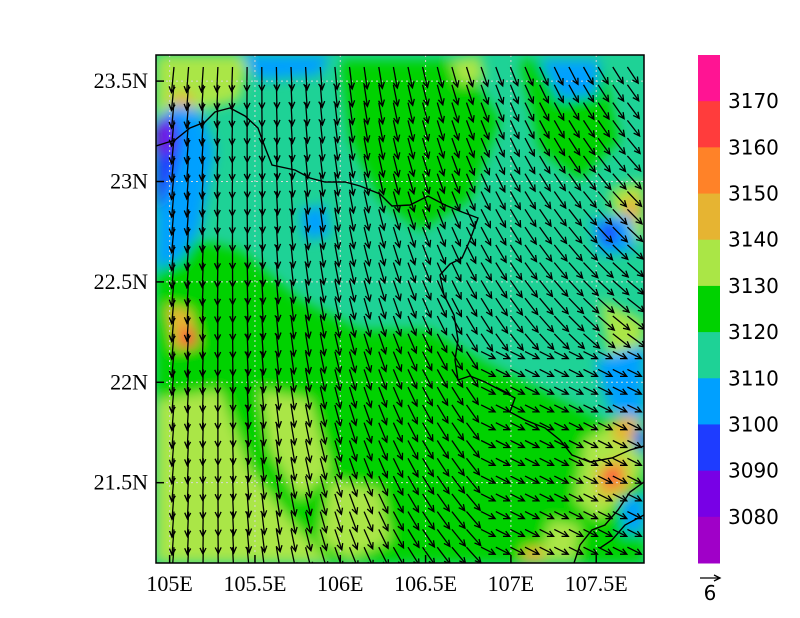  I want to click on lat-tick-label: 23.5N, so click(121, 80).